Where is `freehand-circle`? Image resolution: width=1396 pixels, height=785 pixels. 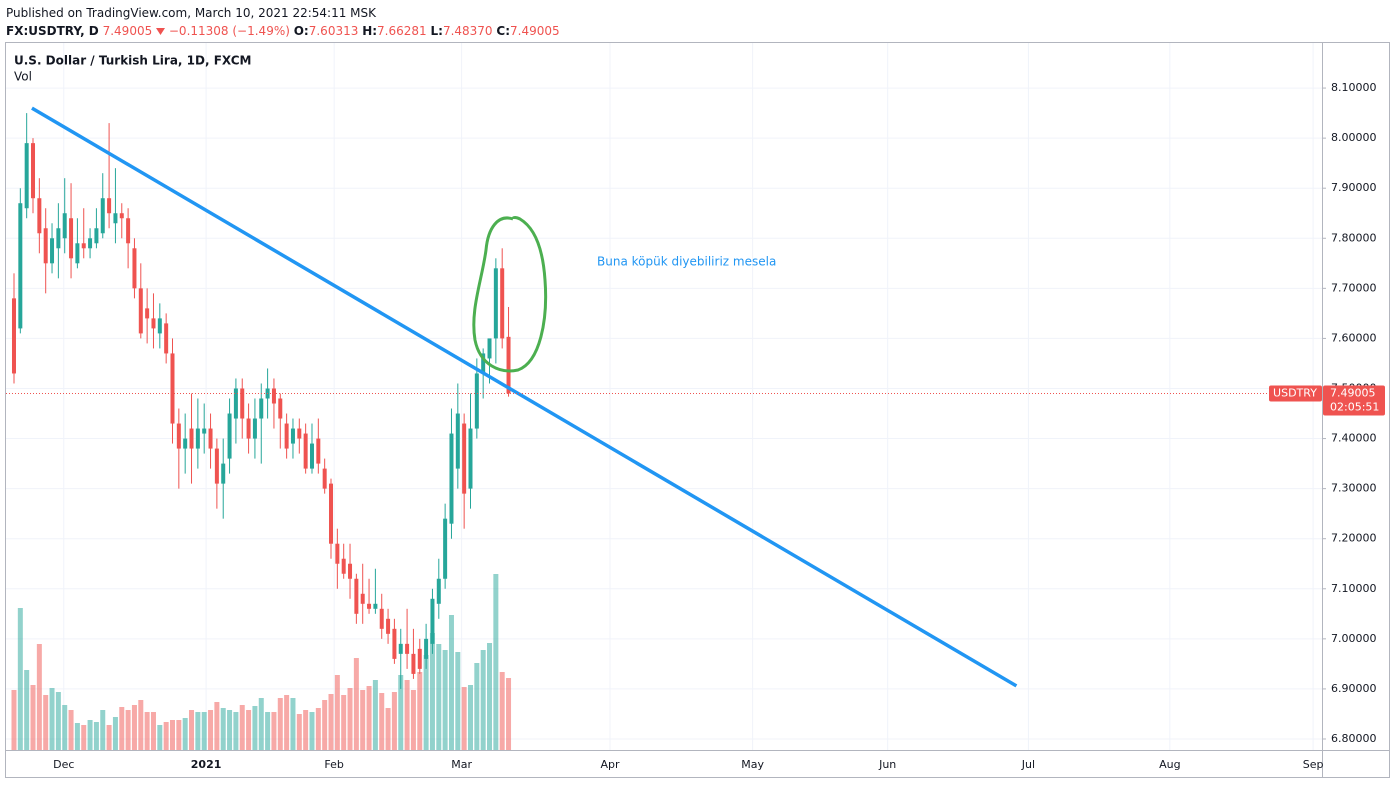 freehand-circle is located at coordinates (510, 294).